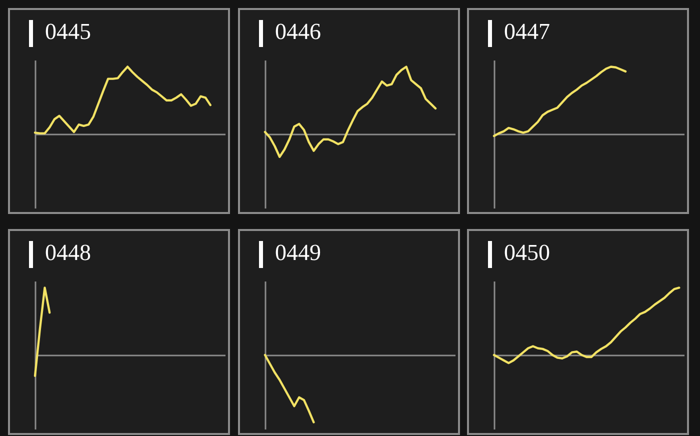 The image size is (700, 436). What do you see at coordinates (68, 31) in the screenshot?
I see `chart-title: 0445` at bounding box center [68, 31].